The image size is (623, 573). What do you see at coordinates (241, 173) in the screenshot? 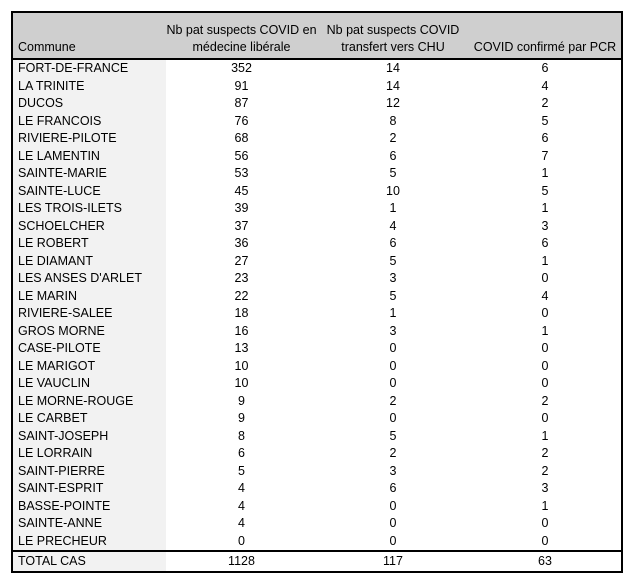
I see `cell-suspects-liberale: 53` at bounding box center [241, 173].